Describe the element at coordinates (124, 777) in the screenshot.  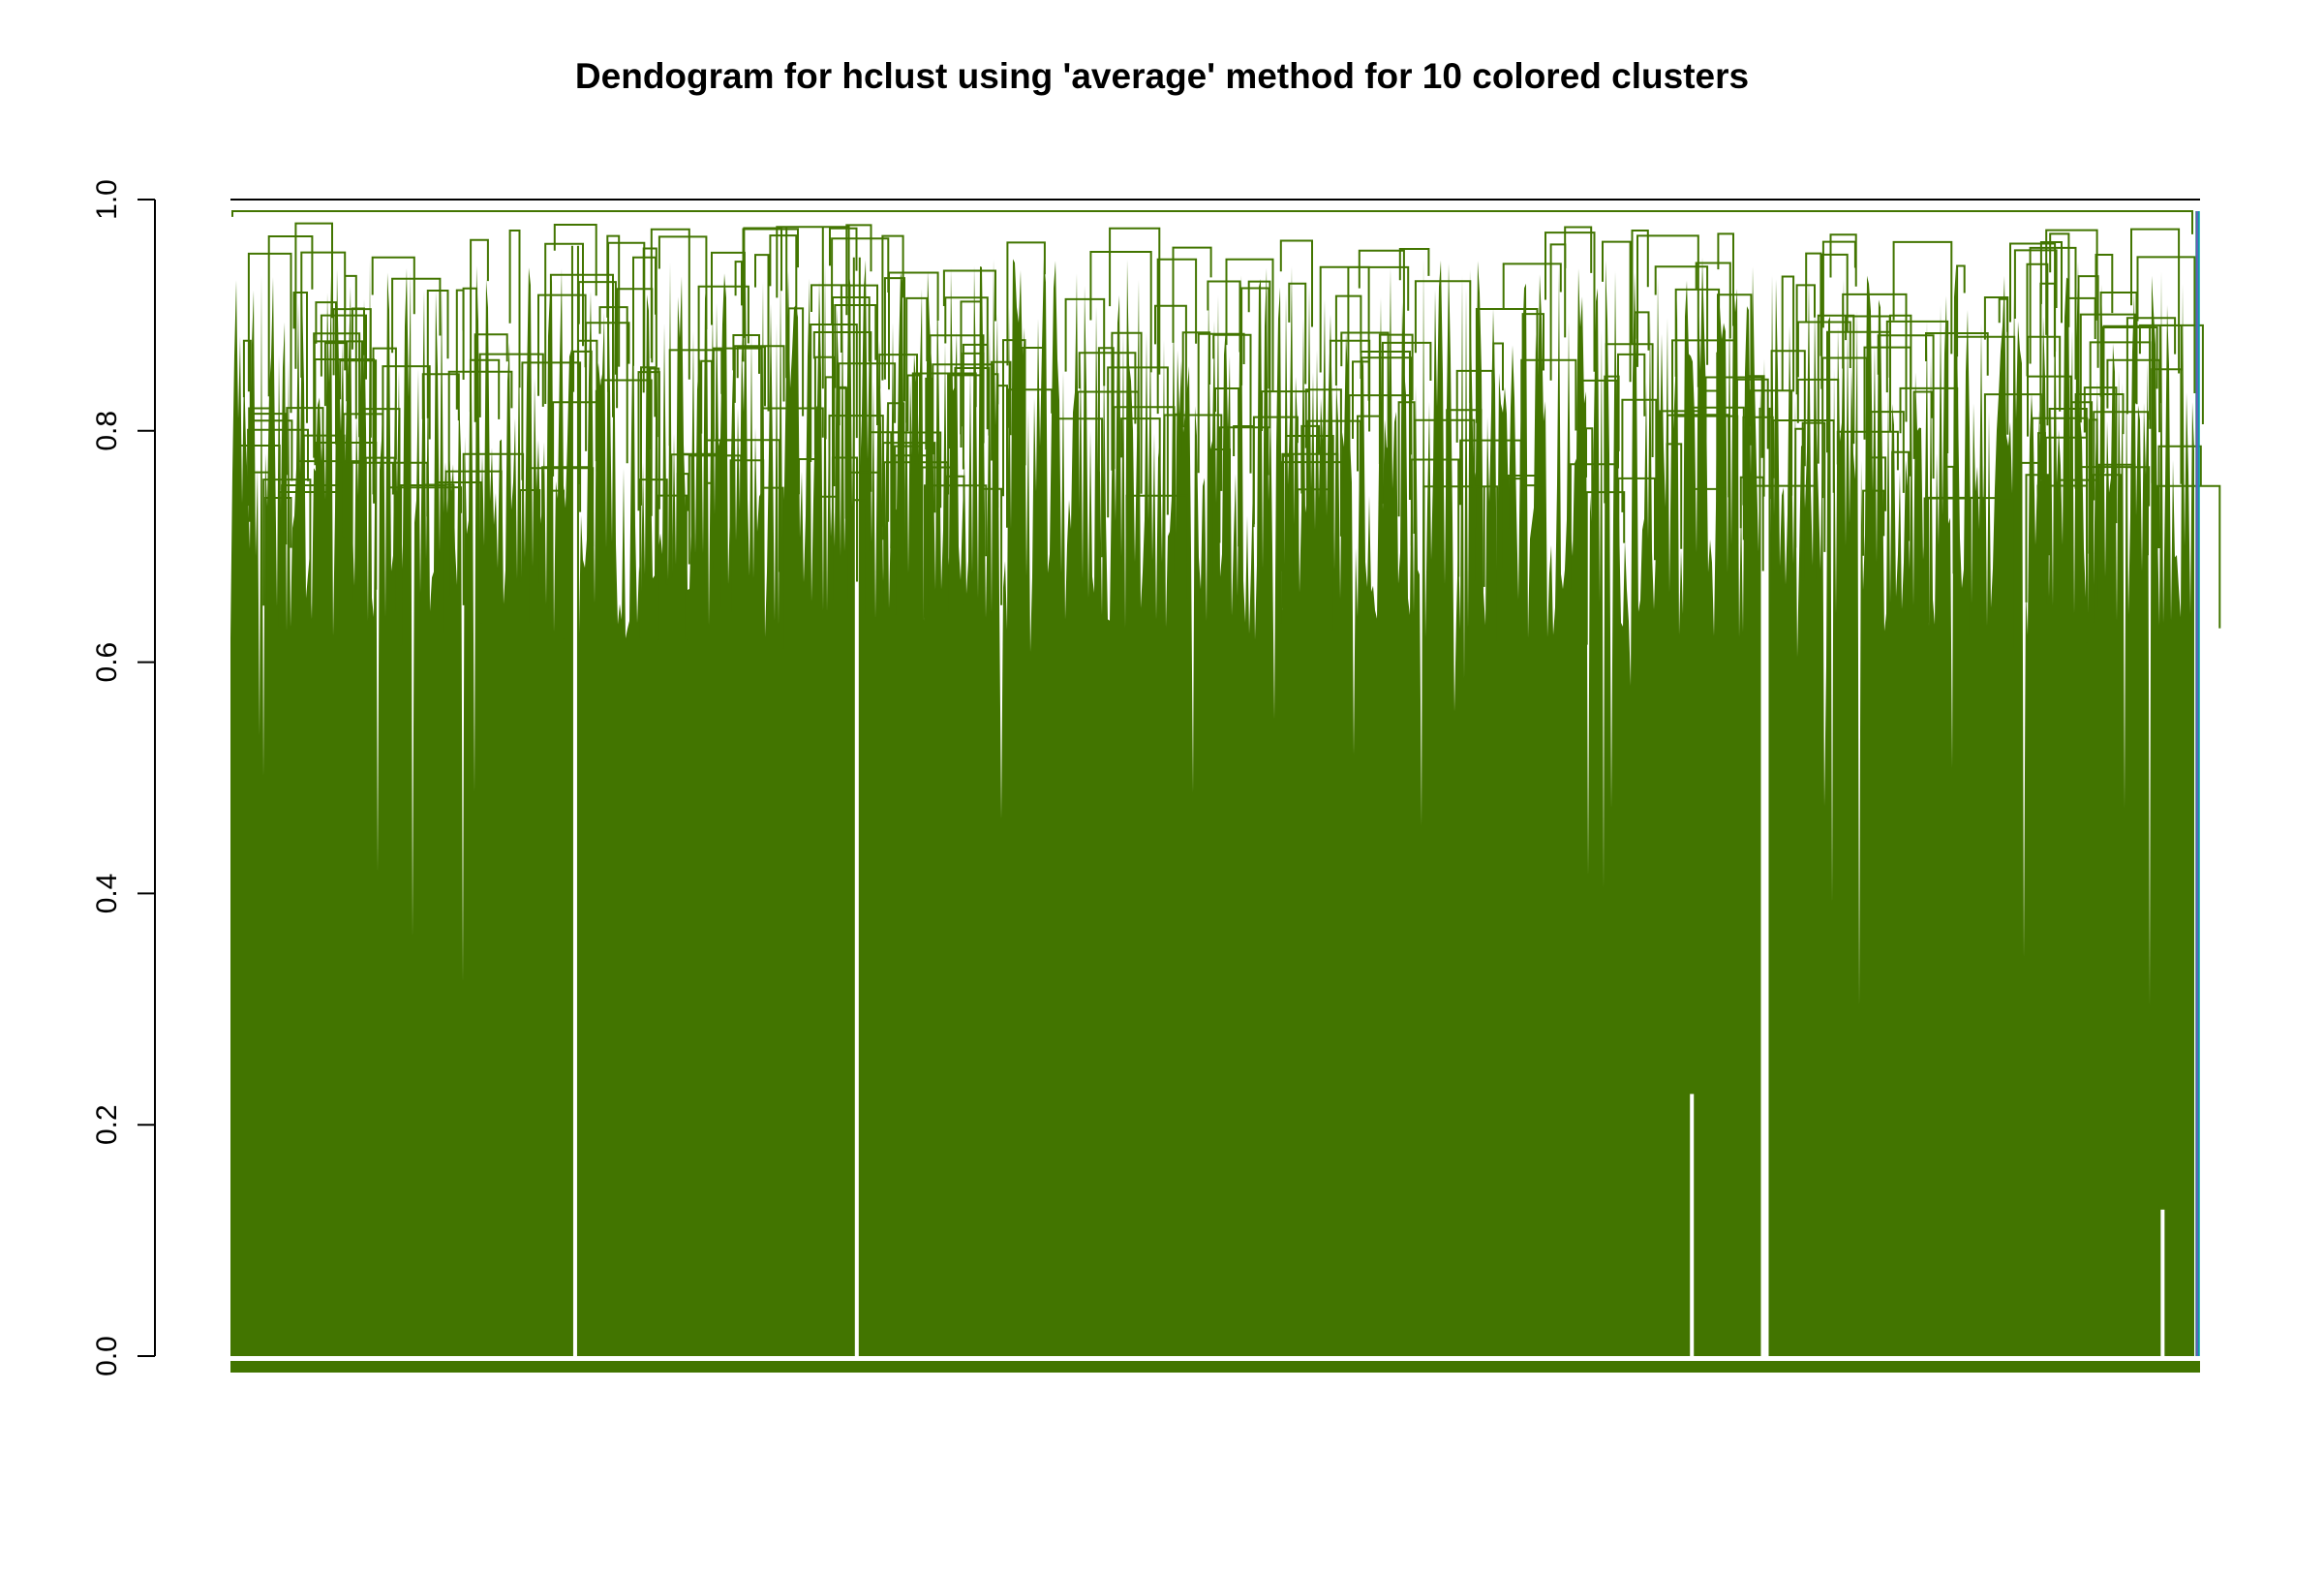
I see `y-axis: 0.0 0.2 0.4 0.6 0.8 1.0` at that location.